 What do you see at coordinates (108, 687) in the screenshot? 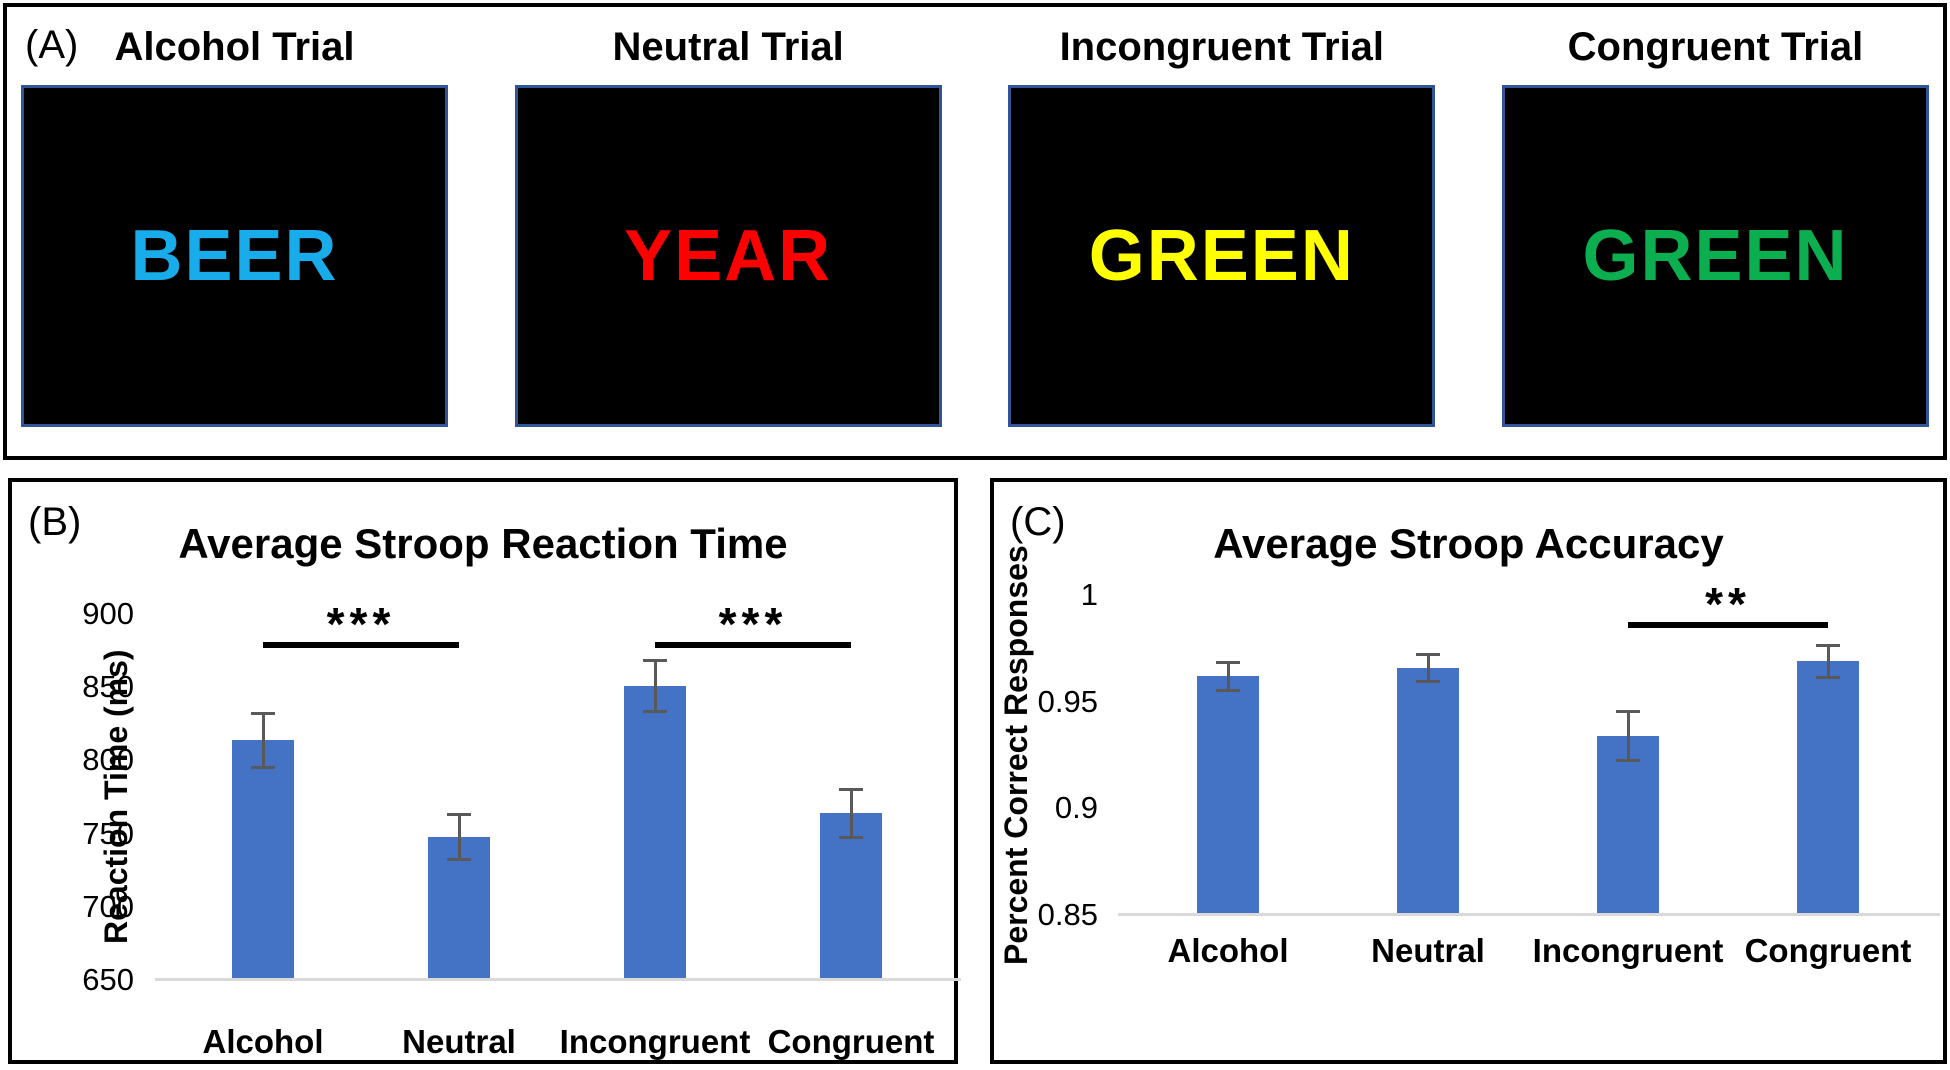
I see `y-tick-label: 850` at bounding box center [108, 687].